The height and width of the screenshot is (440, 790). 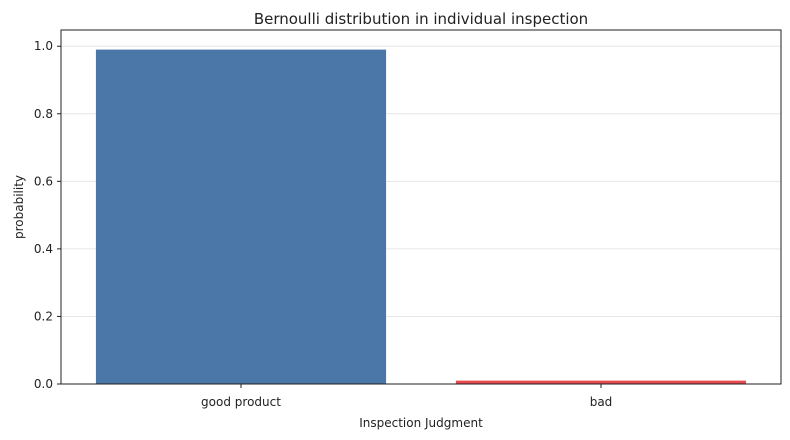 What do you see at coordinates (47, 215) in the screenshot?
I see `y-axis-ticks: 0.0 0.2 0.4 0.6 0.8 1.0` at bounding box center [47, 215].